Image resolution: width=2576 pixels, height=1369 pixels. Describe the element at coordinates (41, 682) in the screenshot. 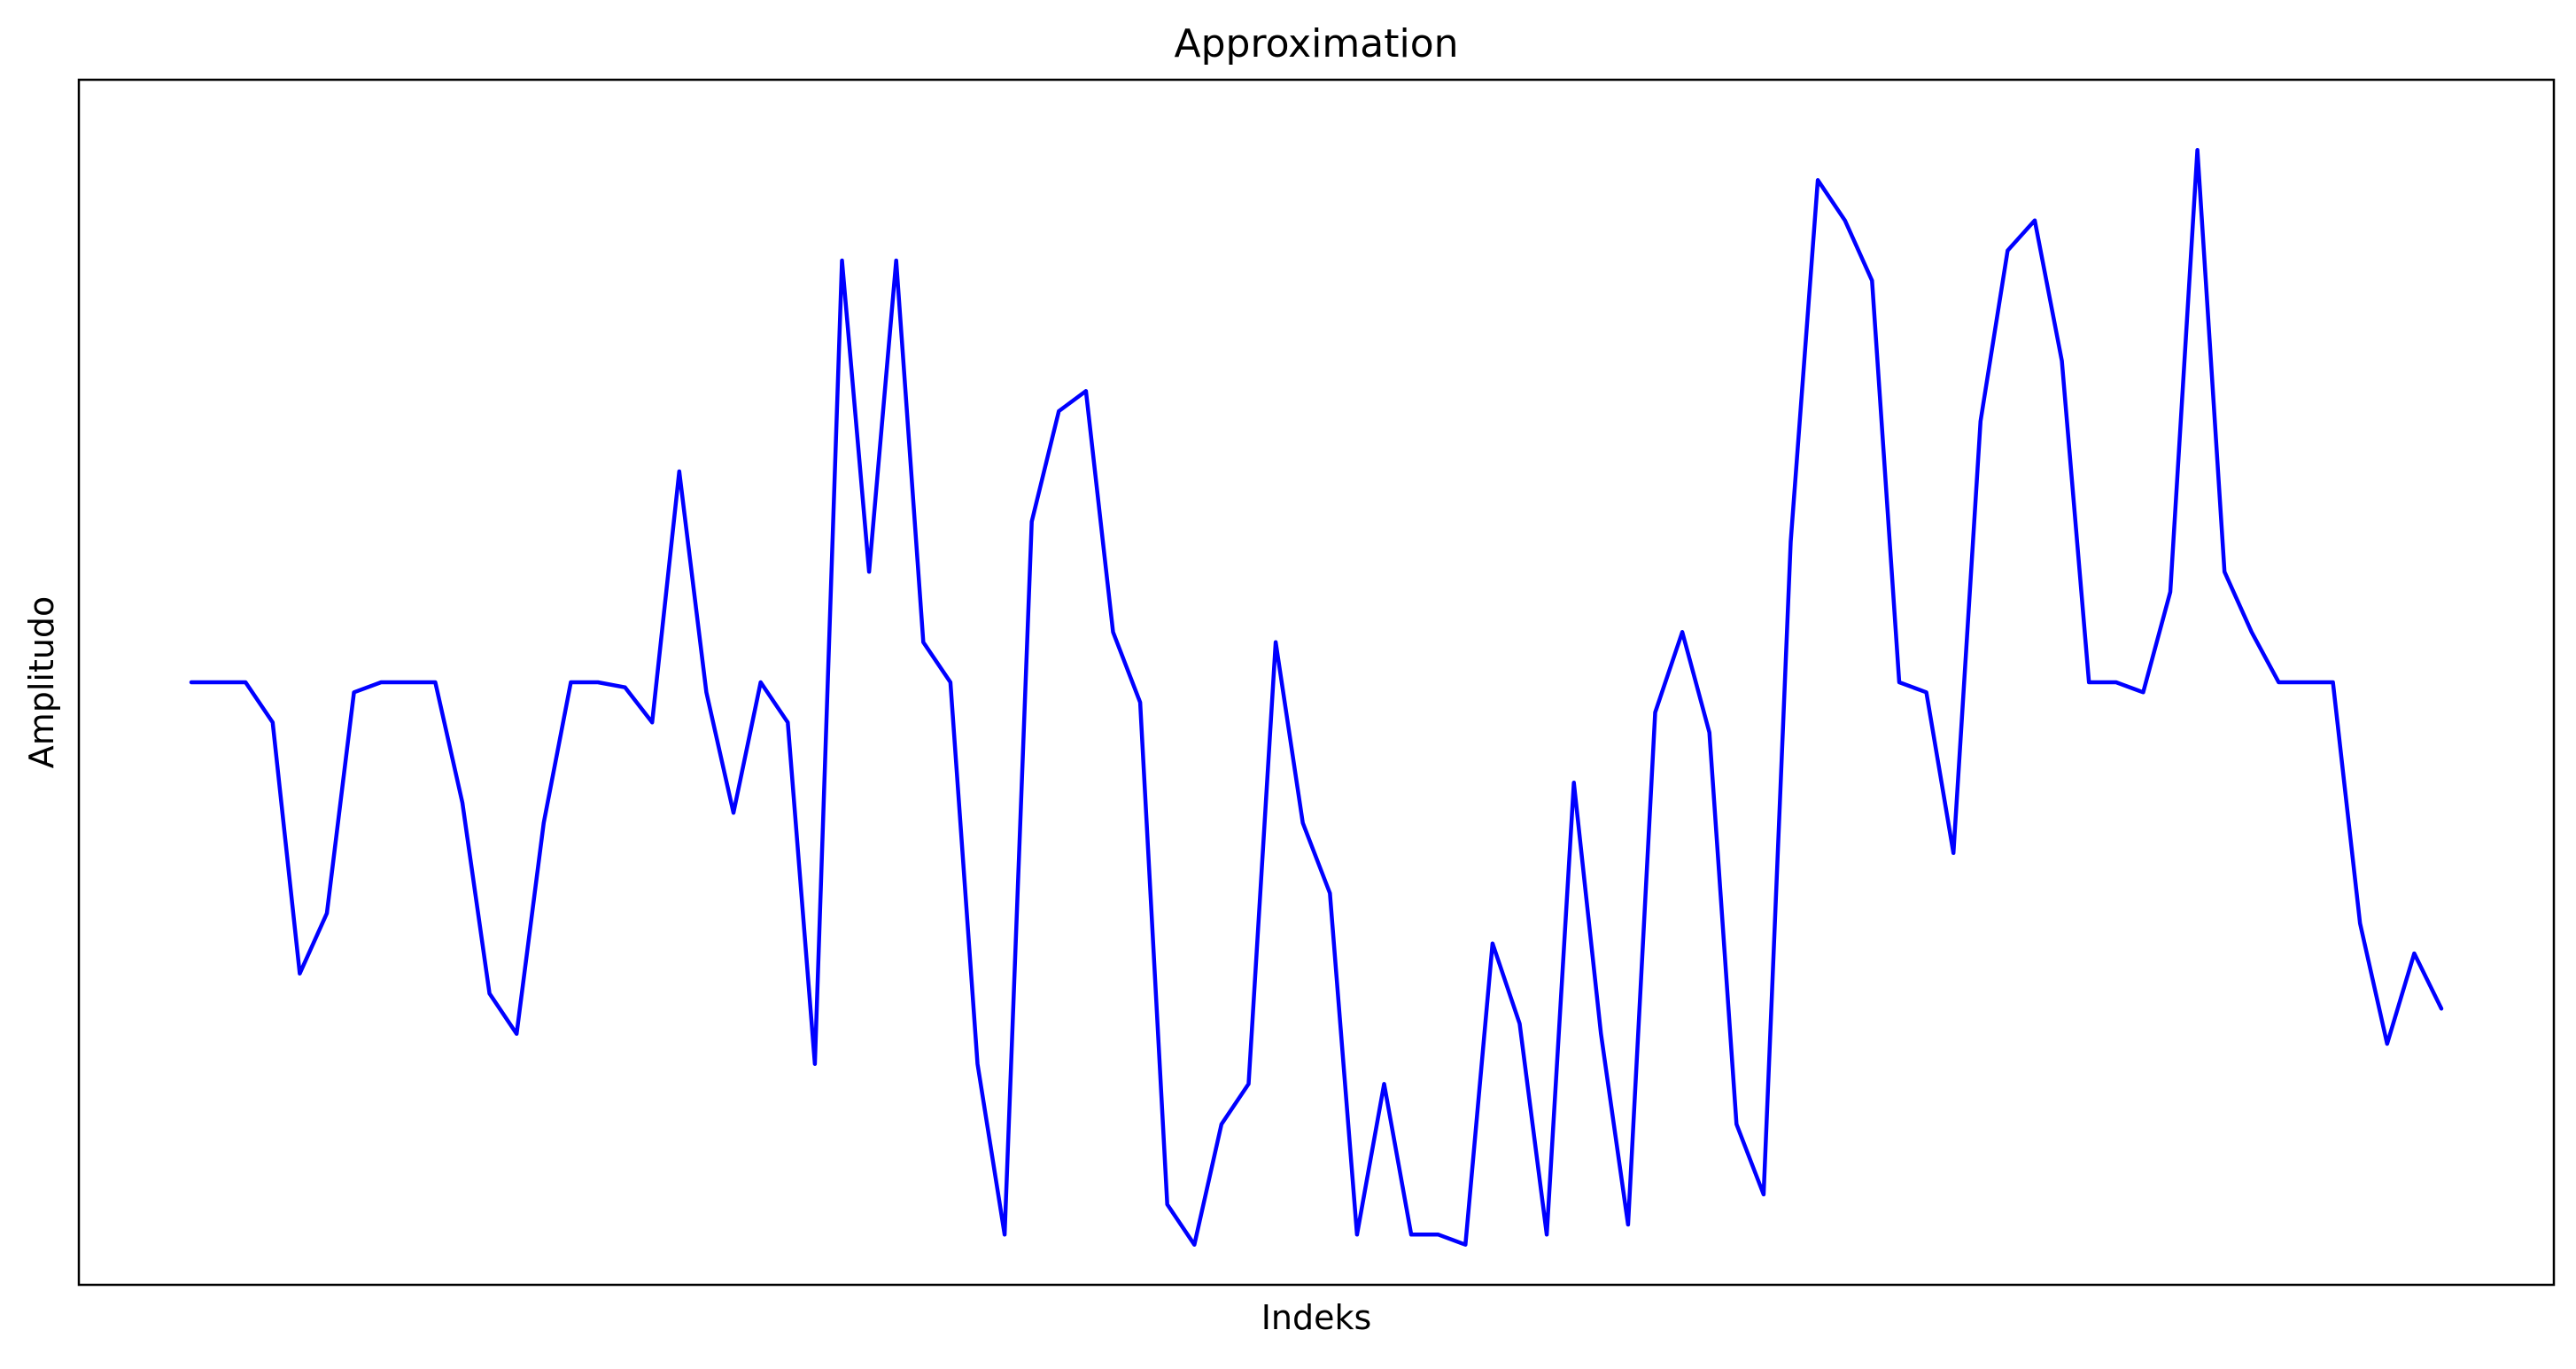

I see `y-axis-label: Amplitudo` at that location.